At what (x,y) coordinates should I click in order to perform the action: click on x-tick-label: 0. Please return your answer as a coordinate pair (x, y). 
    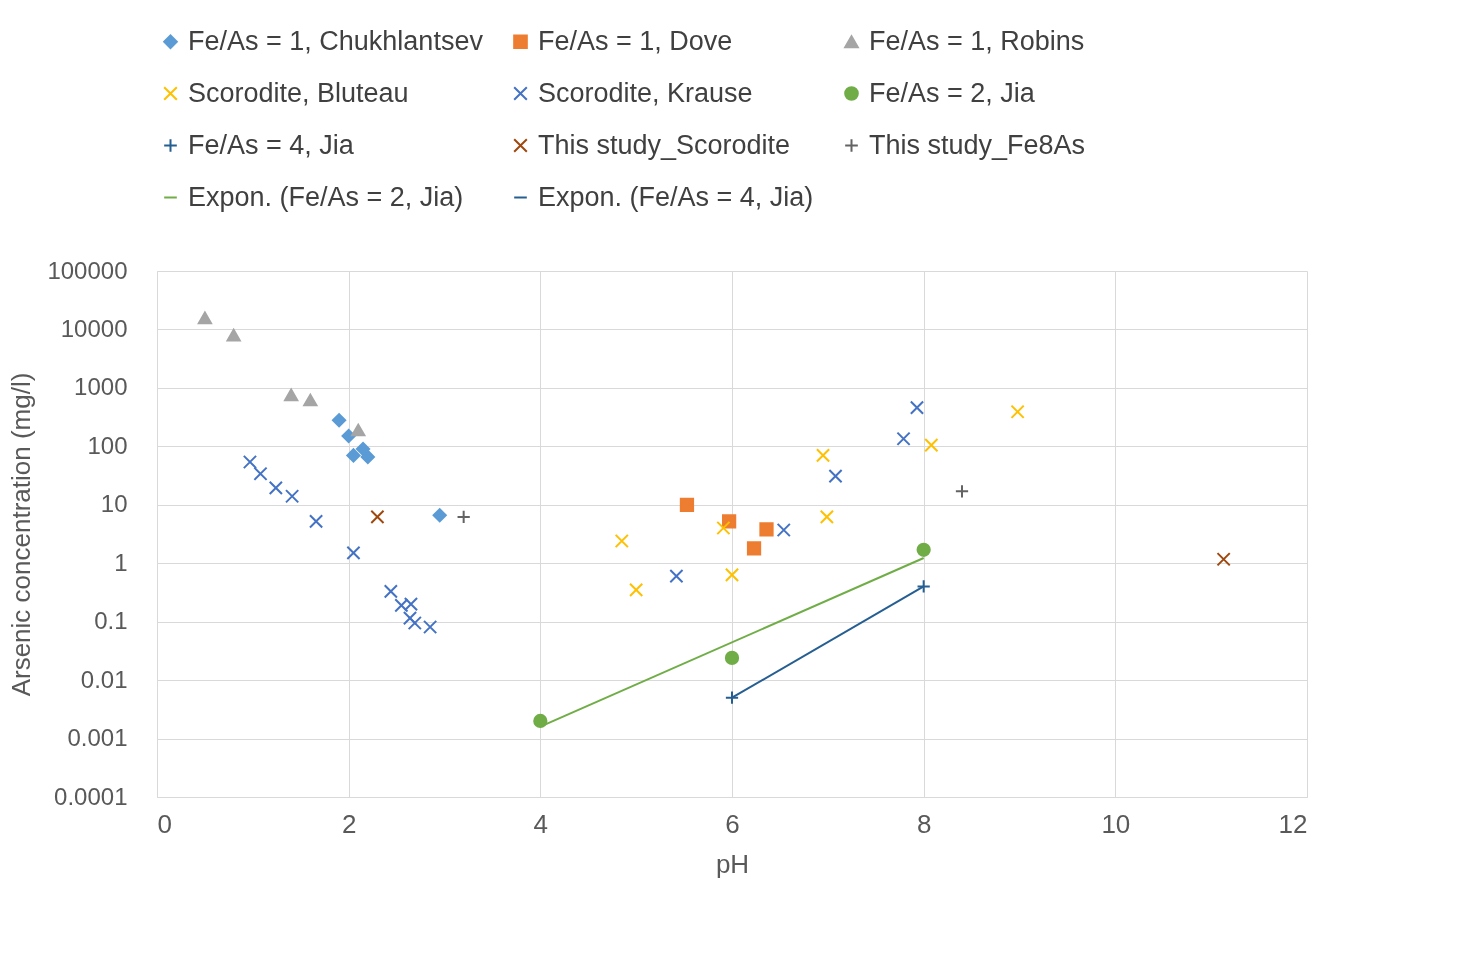
    Looking at the image, I should click on (164, 823).